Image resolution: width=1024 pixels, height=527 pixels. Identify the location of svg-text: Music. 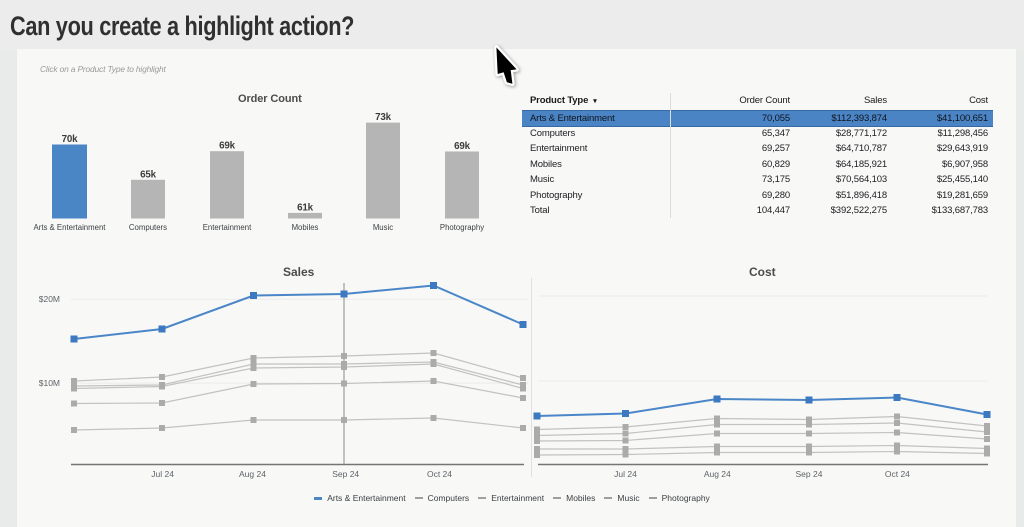
(383, 227).